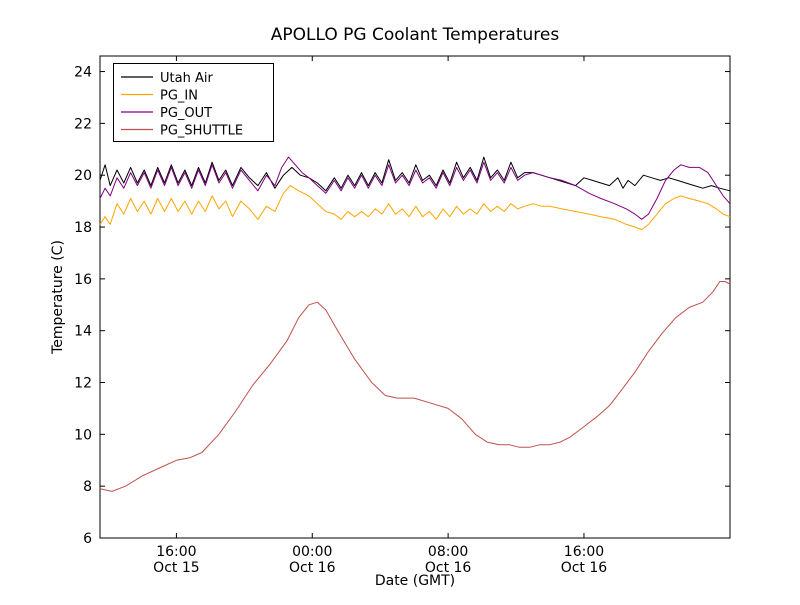  Describe the element at coordinates (201, 131) in the screenshot. I see `legend-label-pg-shuttle: PG_SHUTTLE` at that location.